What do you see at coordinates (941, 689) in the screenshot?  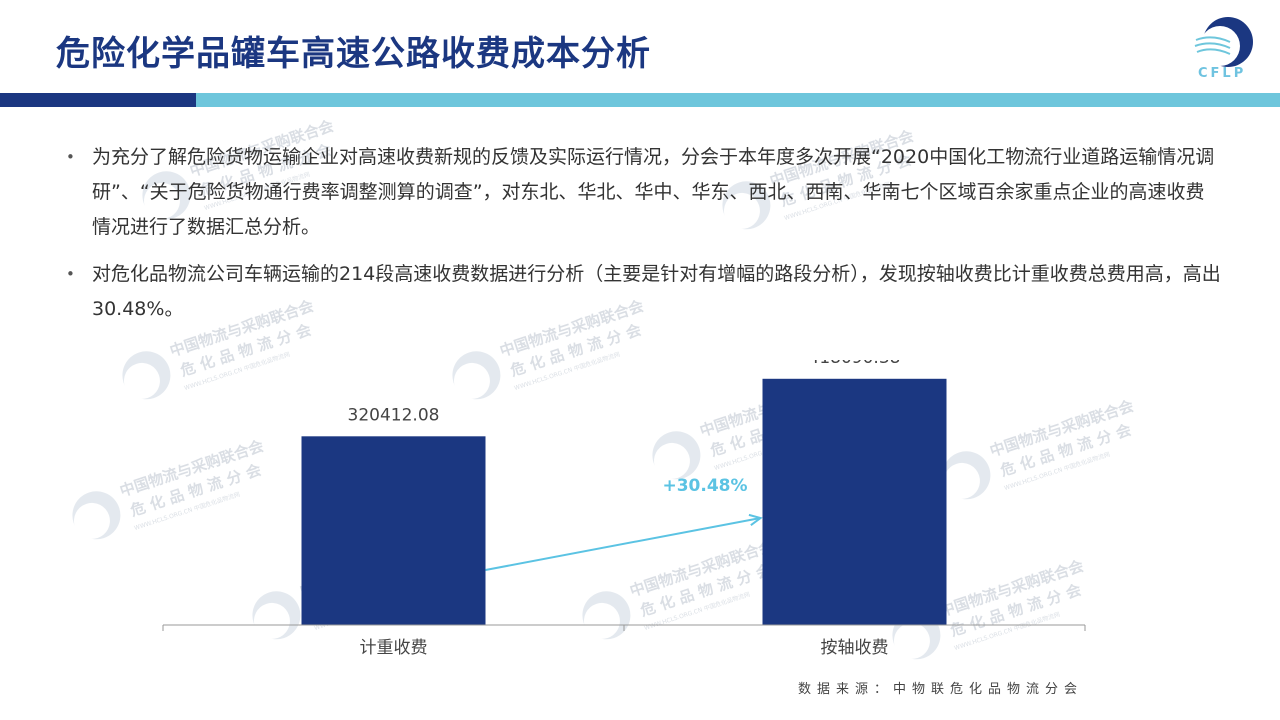 I see `data-source: 数据来源：中物联危化品物流分会` at bounding box center [941, 689].